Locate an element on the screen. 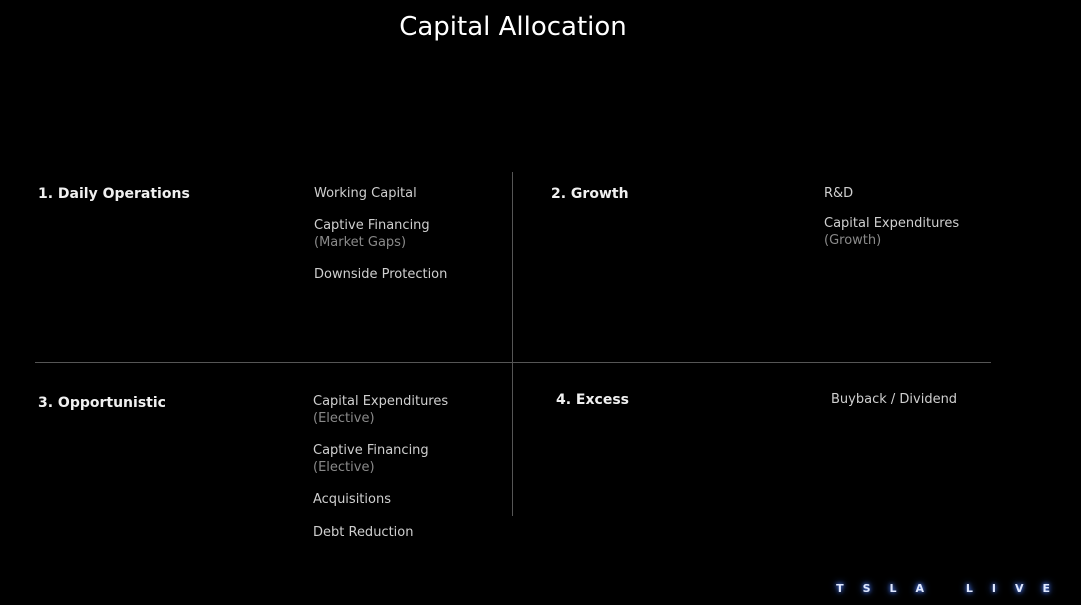  item-label: Acquisitions is located at coordinates (352, 499).